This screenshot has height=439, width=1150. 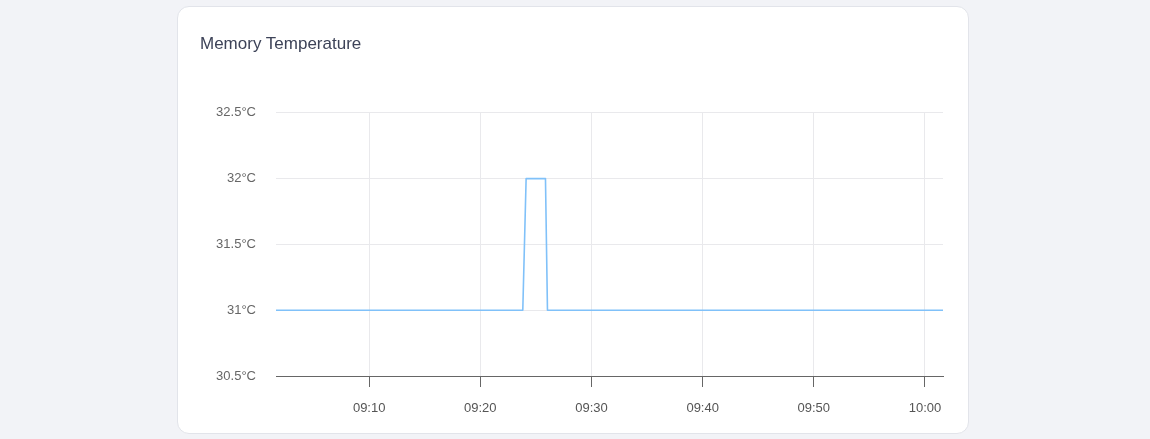 I want to click on x-tick-label: 09:10, so click(x=369, y=408).